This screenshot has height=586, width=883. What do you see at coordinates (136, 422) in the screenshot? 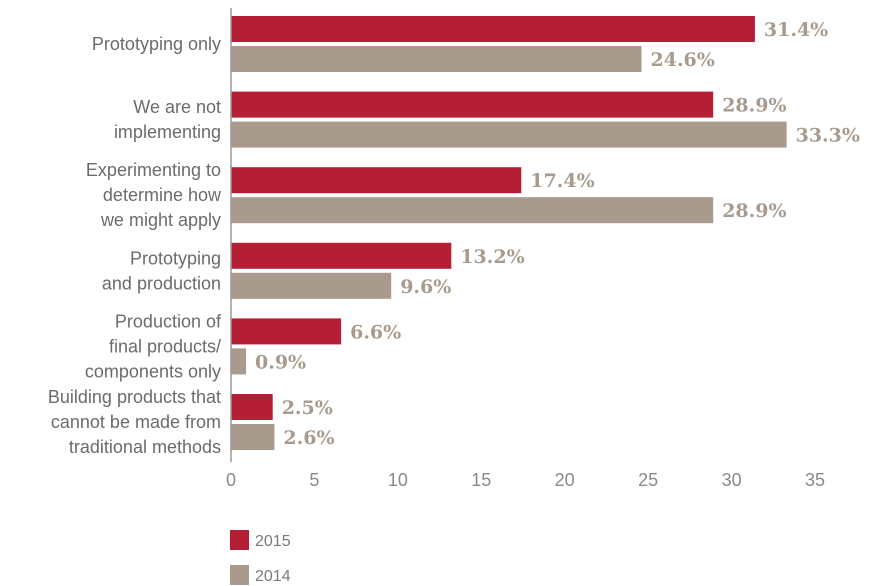
I see `category-label-5-line-1: cannot be made from` at bounding box center [136, 422].